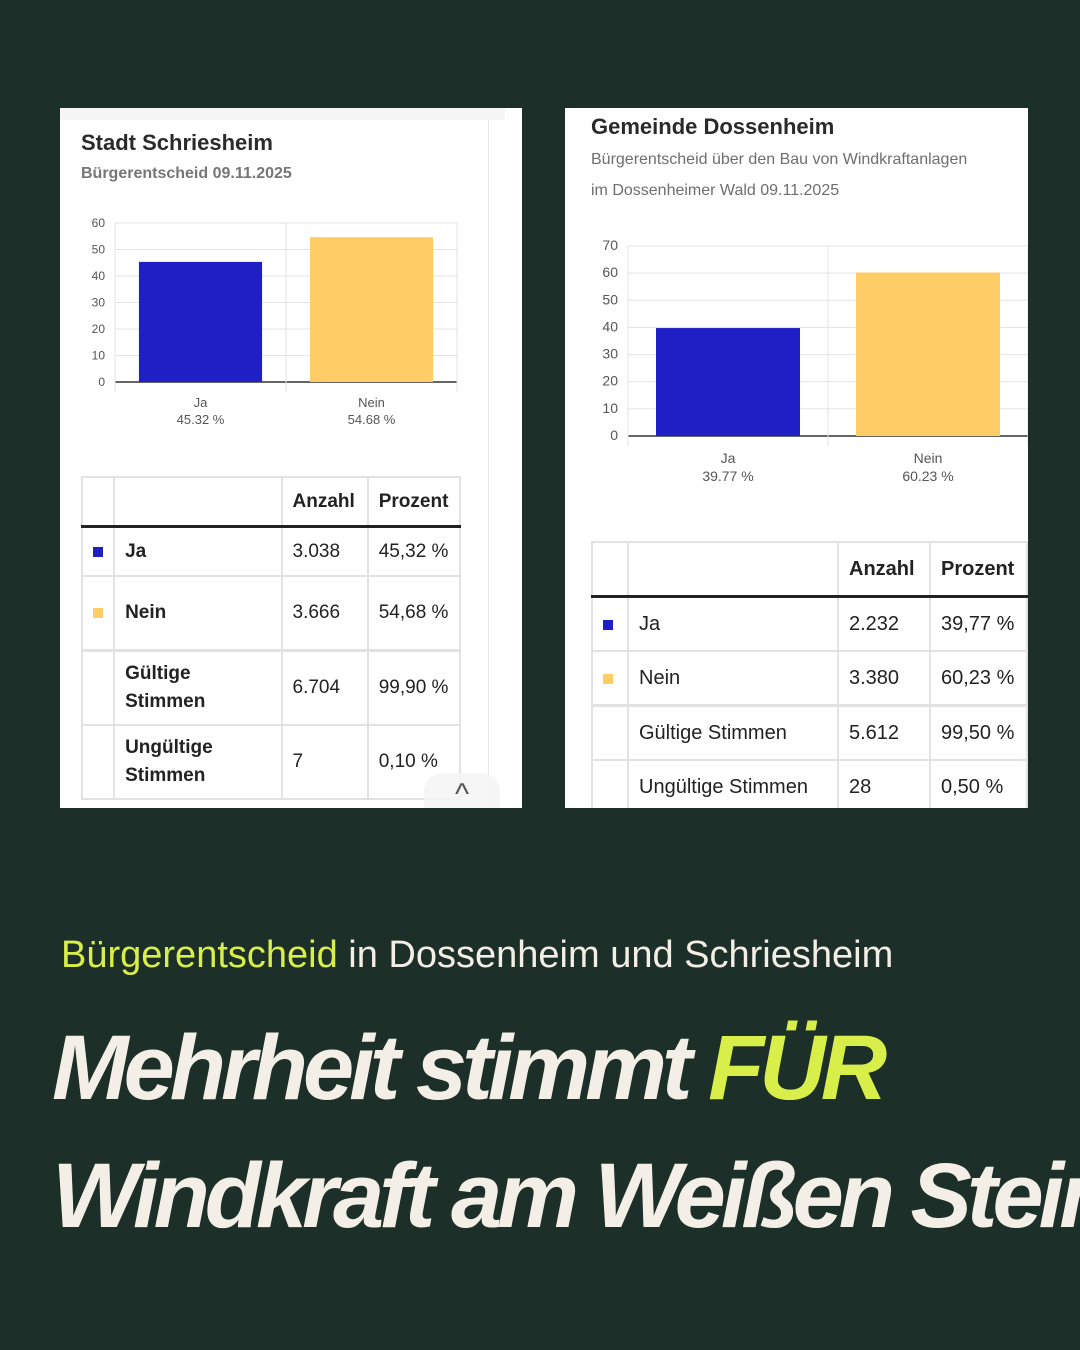 The height and width of the screenshot is (1350, 1080). I want to click on row-count: 3.038, so click(324, 551).